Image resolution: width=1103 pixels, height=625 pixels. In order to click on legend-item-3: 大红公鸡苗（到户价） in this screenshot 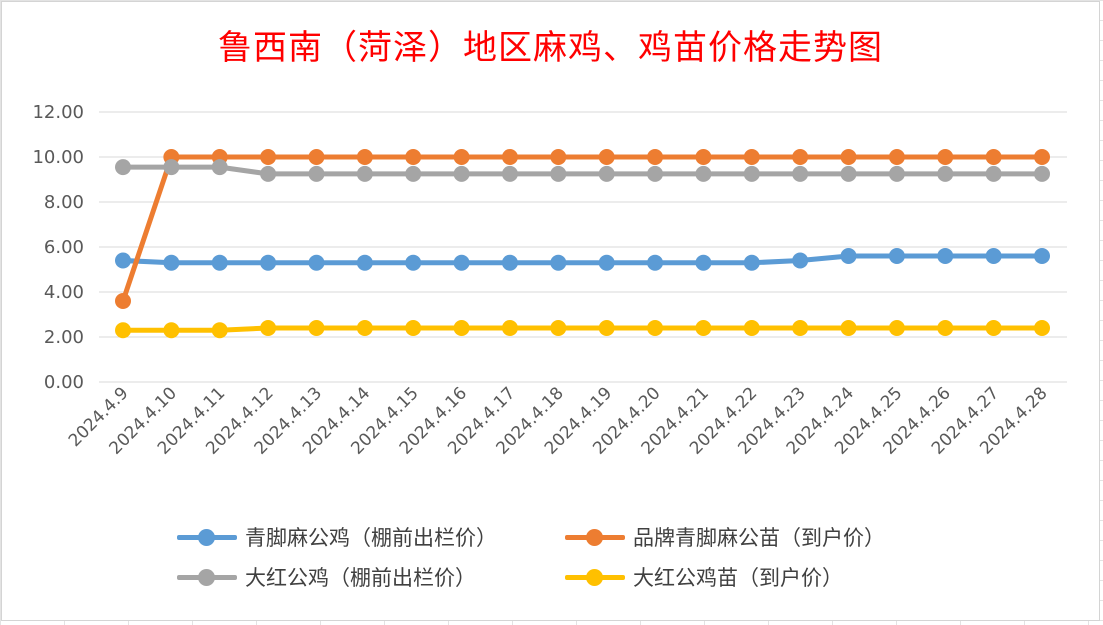, I will do `click(765, 577)`.